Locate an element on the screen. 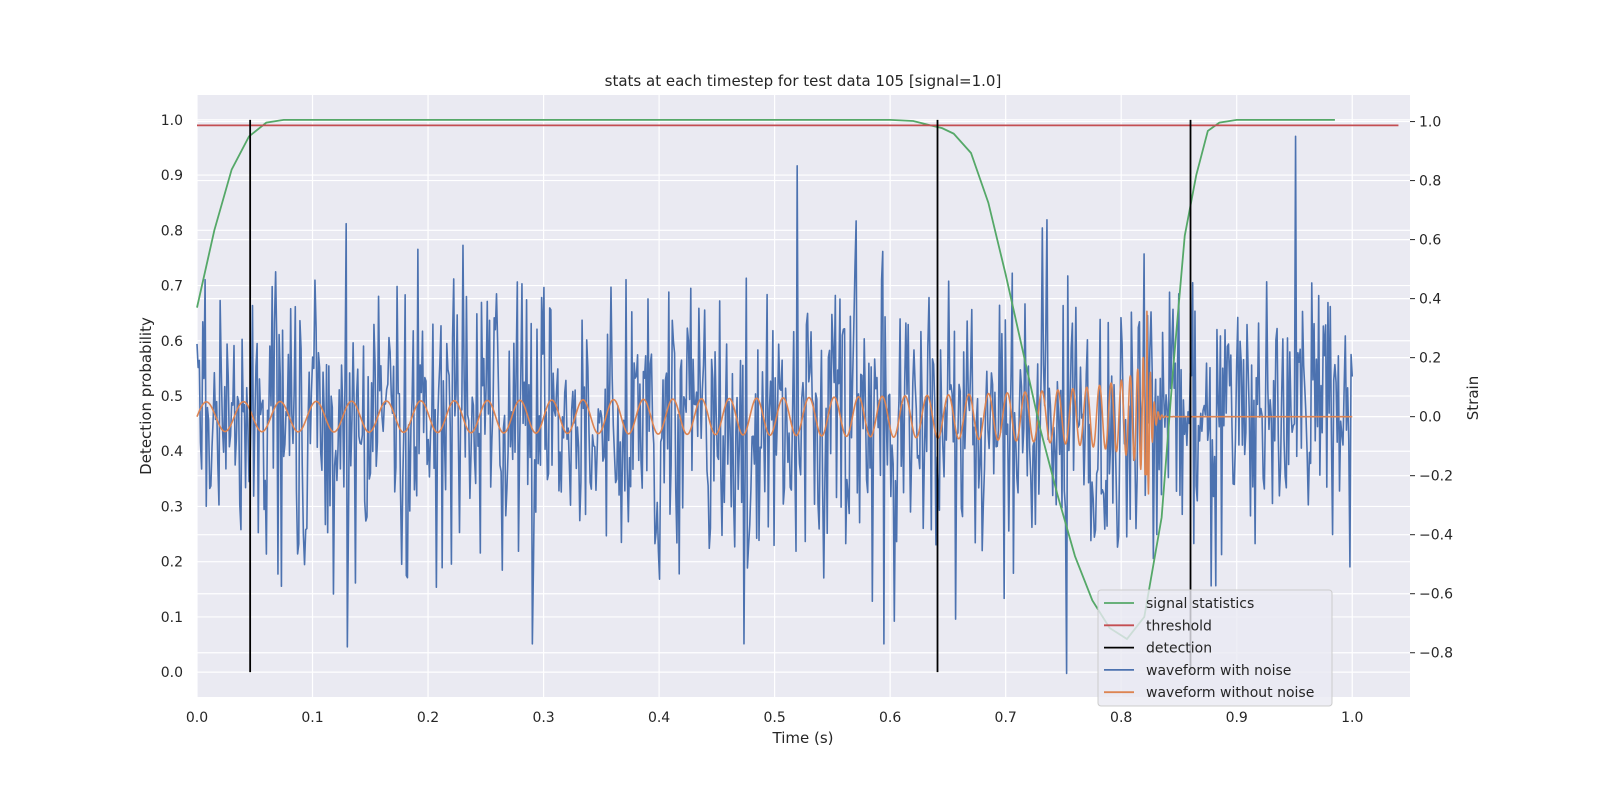 Image resolution: width=1600 pixels, height=800 pixels. x-tick-label: 0.3 is located at coordinates (543, 718).